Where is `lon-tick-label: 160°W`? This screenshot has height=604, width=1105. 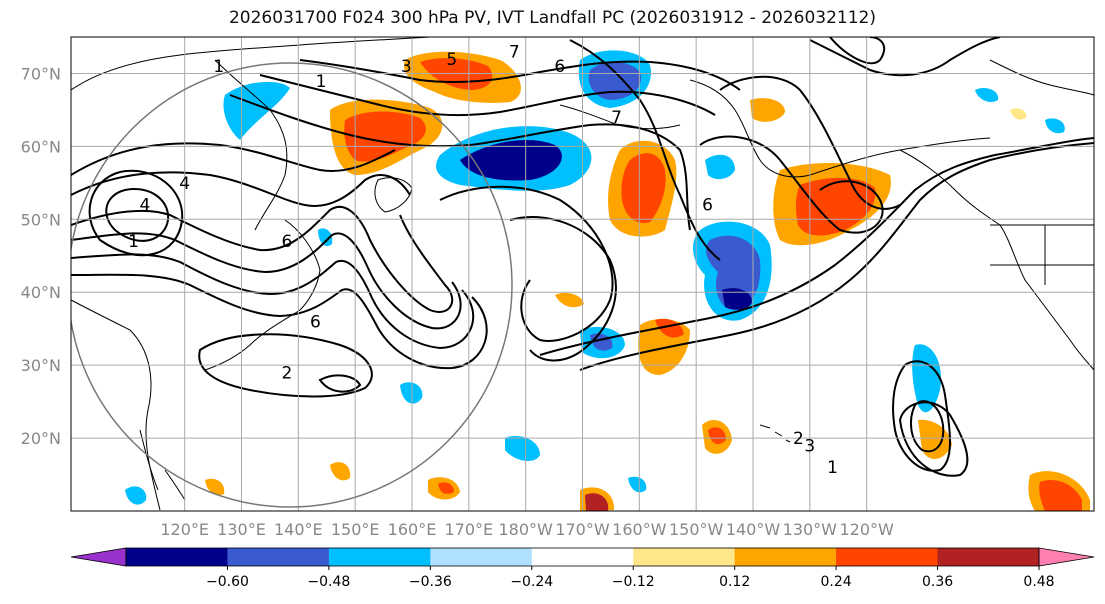
lon-tick-label: 160°W is located at coordinates (639, 529).